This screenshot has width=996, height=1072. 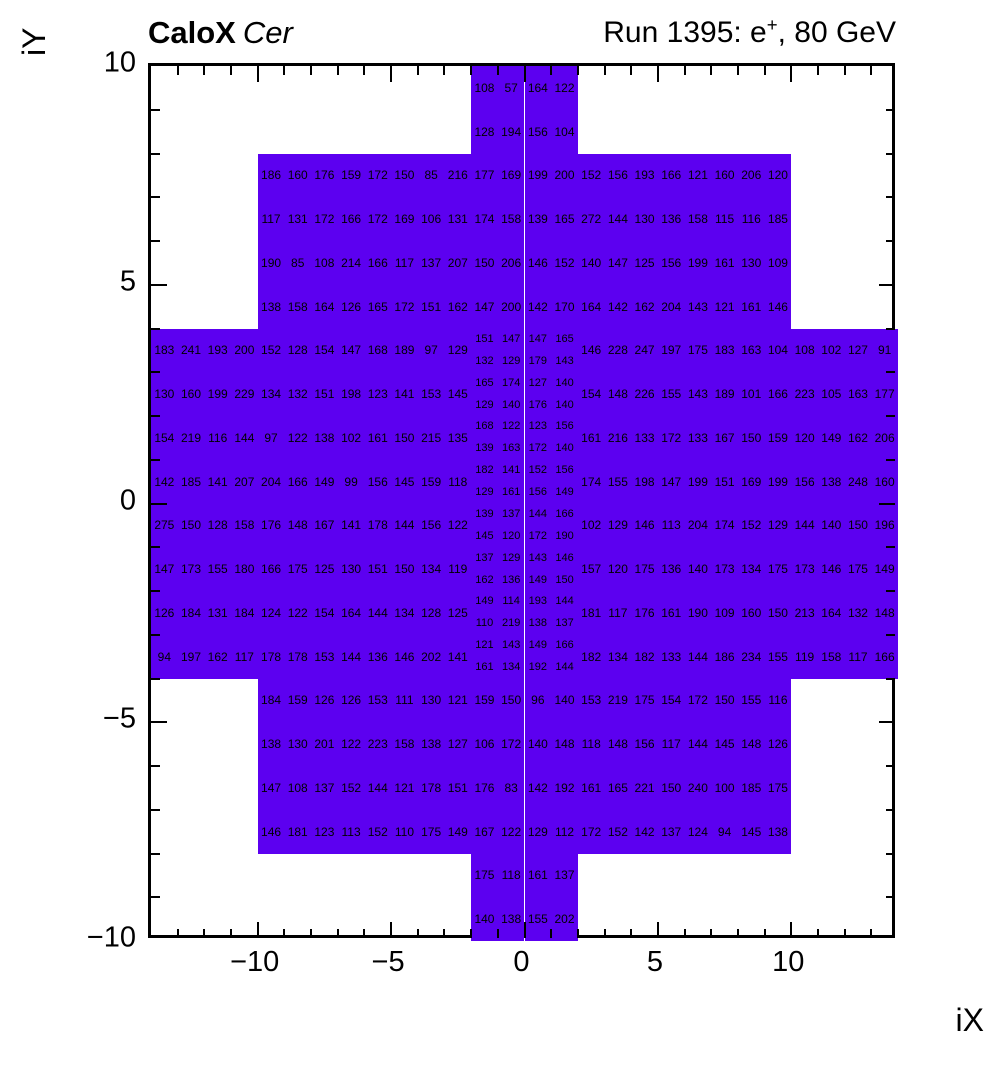 What do you see at coordinates (564, 536) in the screenshot?
I see `heatmap-cell: 190` at bounding box center [564, 536].